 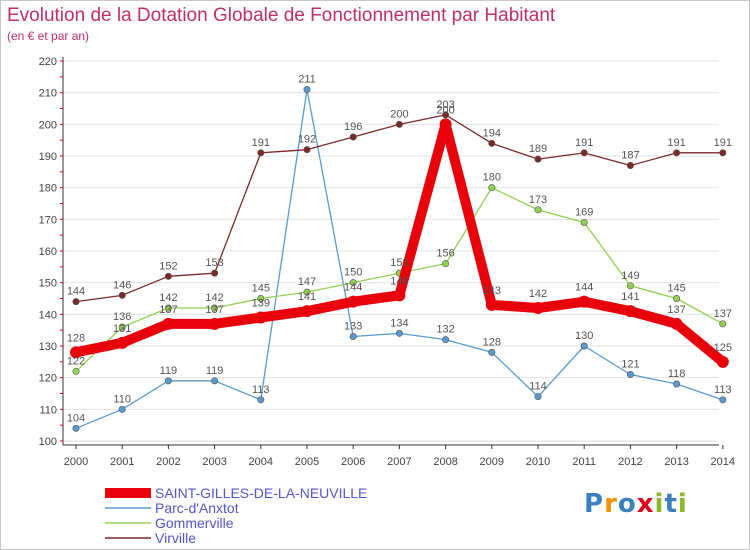 What do you see at coordinates (723, 390) in the screenshot?
I see `label-parc-d-anxtot-2014: 113` at bounding box center [723, 390].